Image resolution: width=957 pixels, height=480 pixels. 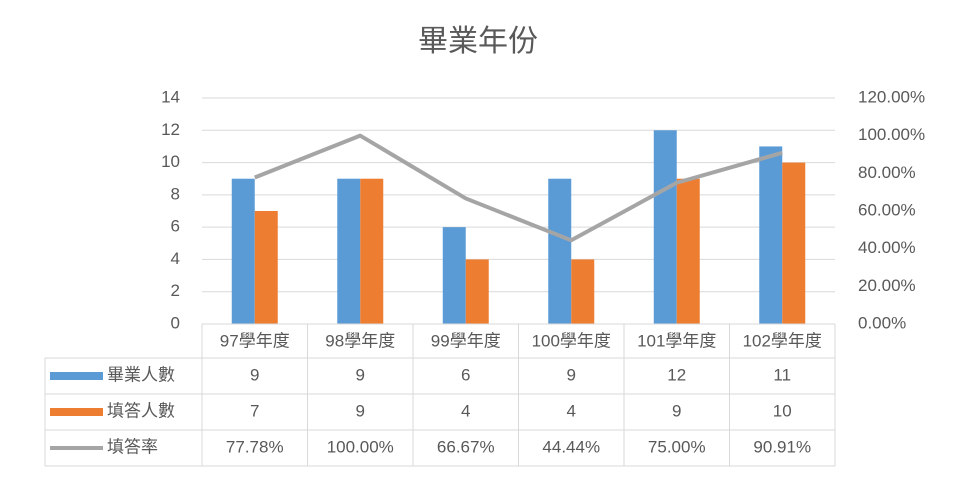 I want to click on table-value: 75.00%, so click(x=677, y=446).